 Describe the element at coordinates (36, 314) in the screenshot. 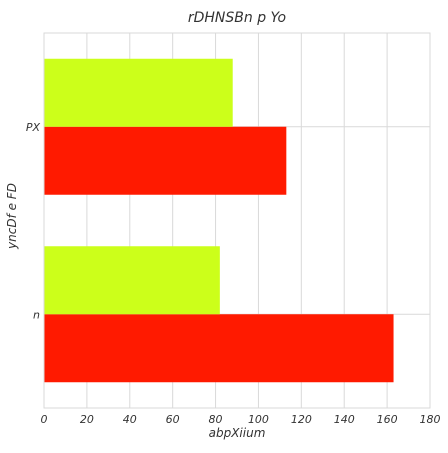

I see `y-tick-label: n` at that location.